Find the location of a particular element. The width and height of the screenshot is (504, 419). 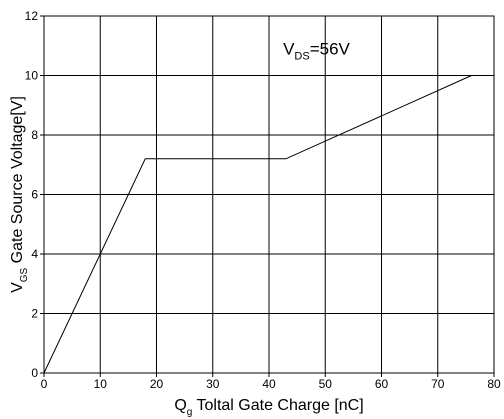

y-axis-title: VGS Gate Source Voltage[V] is located at coordinates (19, 194).